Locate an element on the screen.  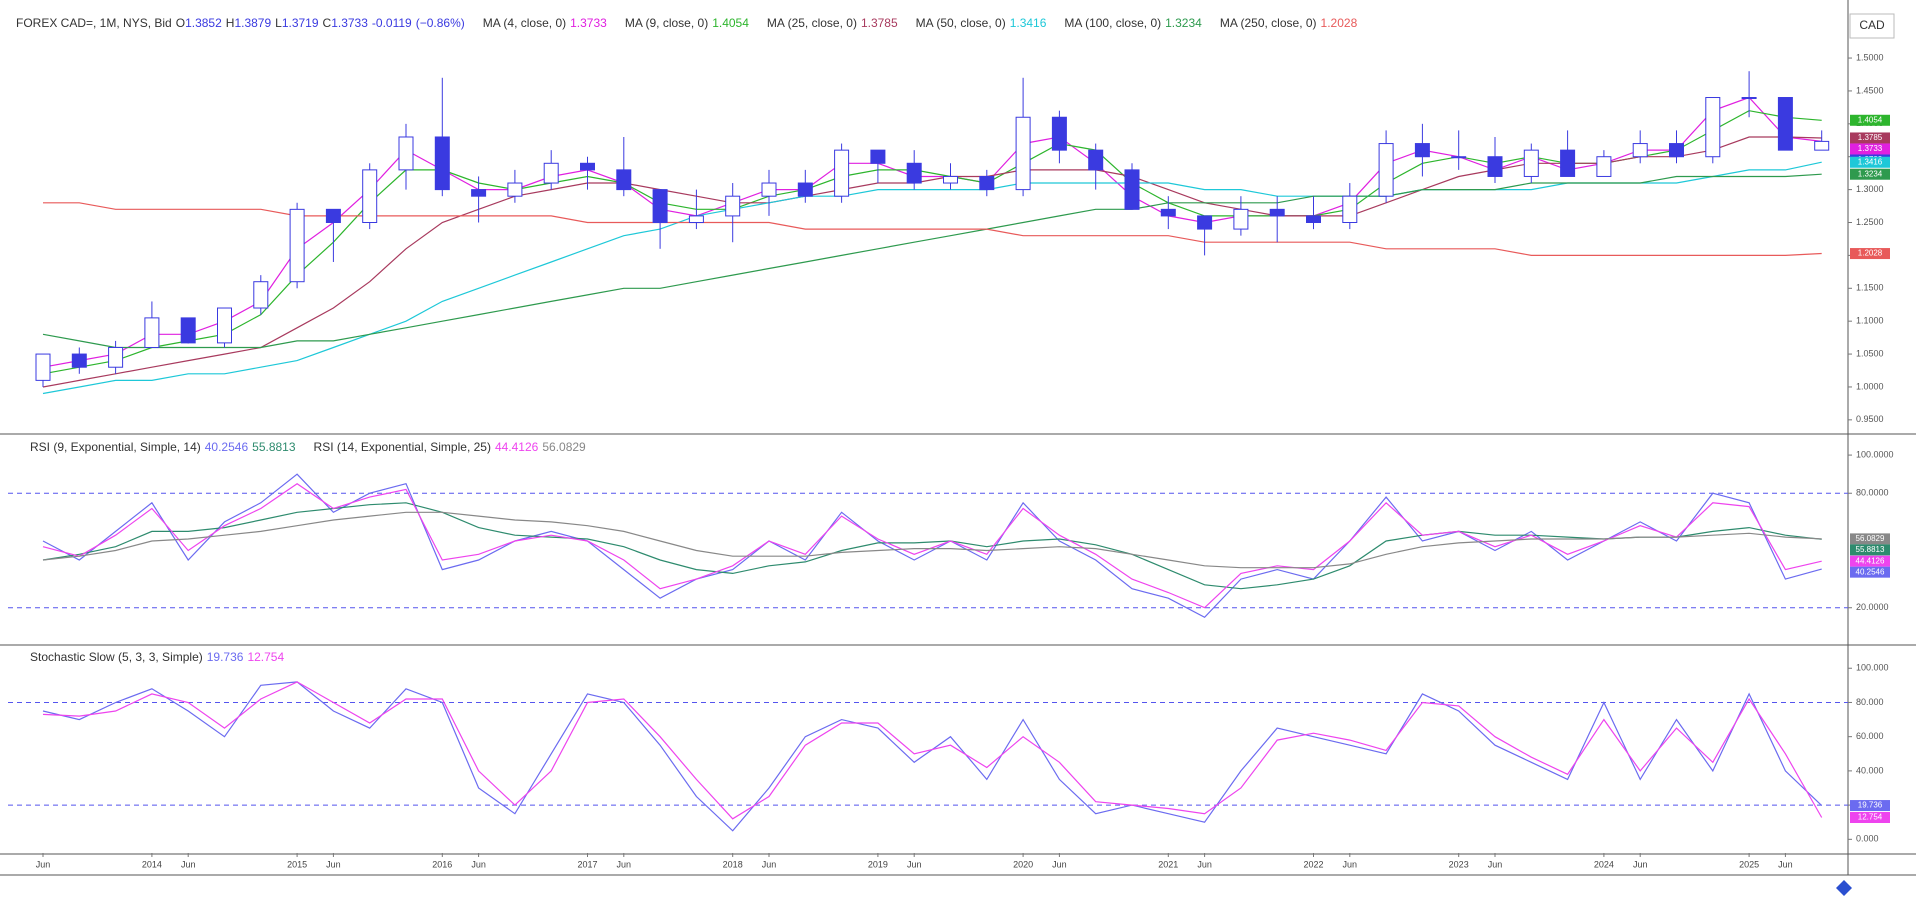
ohlc-value: 1.3733 is located at coordinates (349, 23).